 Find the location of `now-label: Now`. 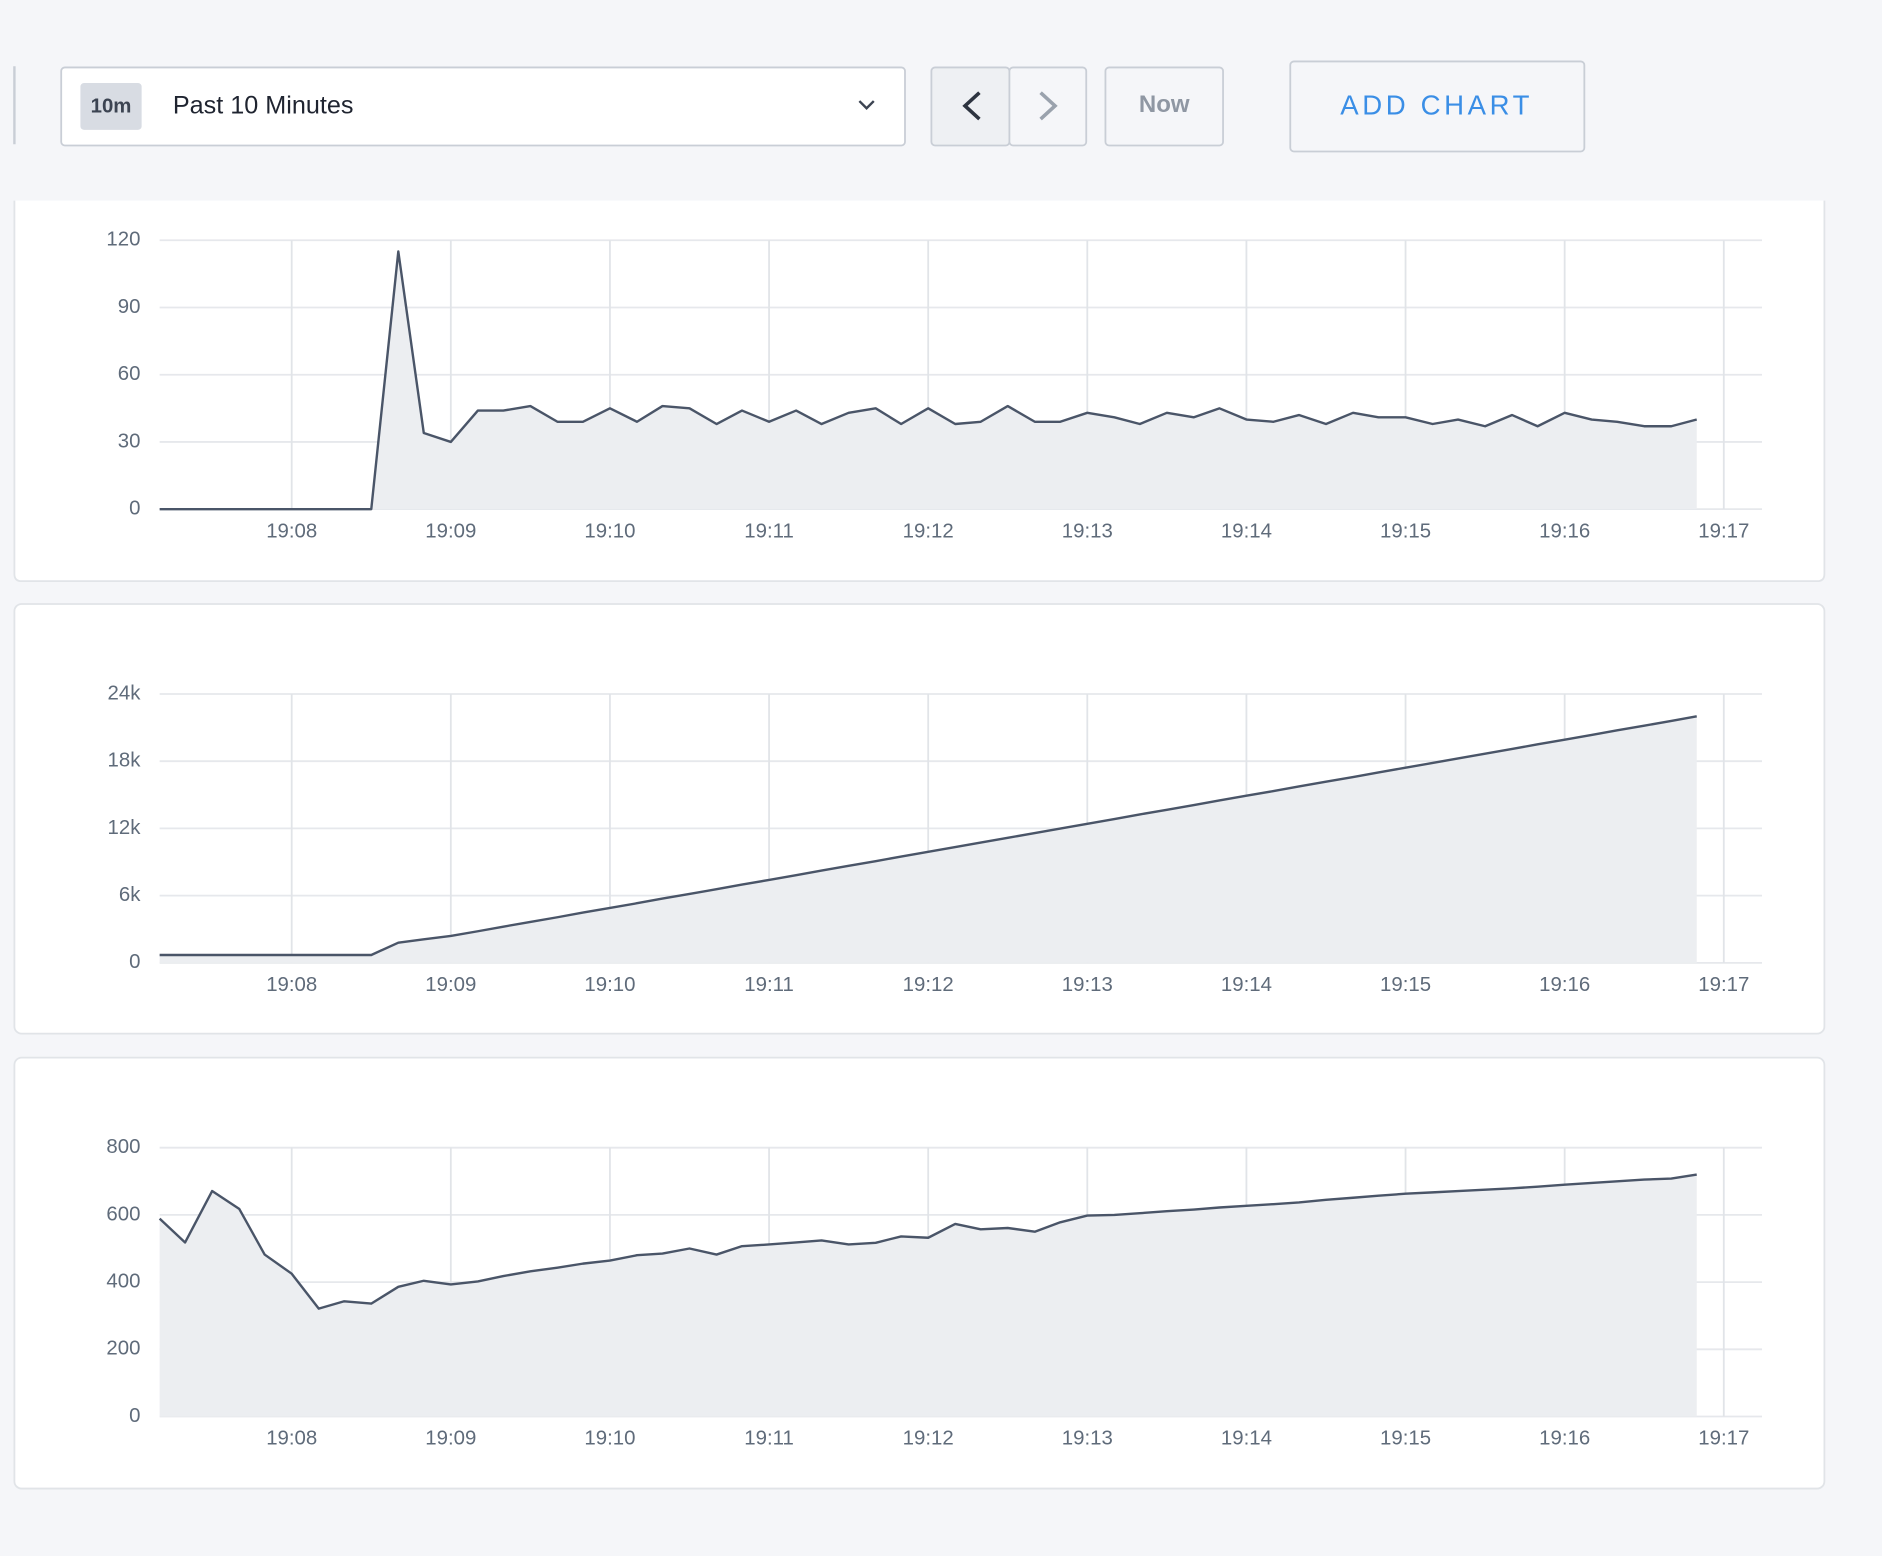

now-label: Now is located at coordinates (1164, 104).